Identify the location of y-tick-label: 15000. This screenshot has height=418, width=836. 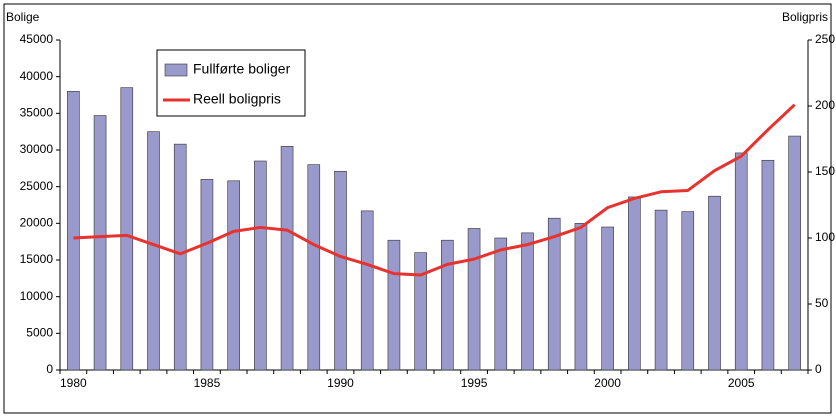
(37, 259).